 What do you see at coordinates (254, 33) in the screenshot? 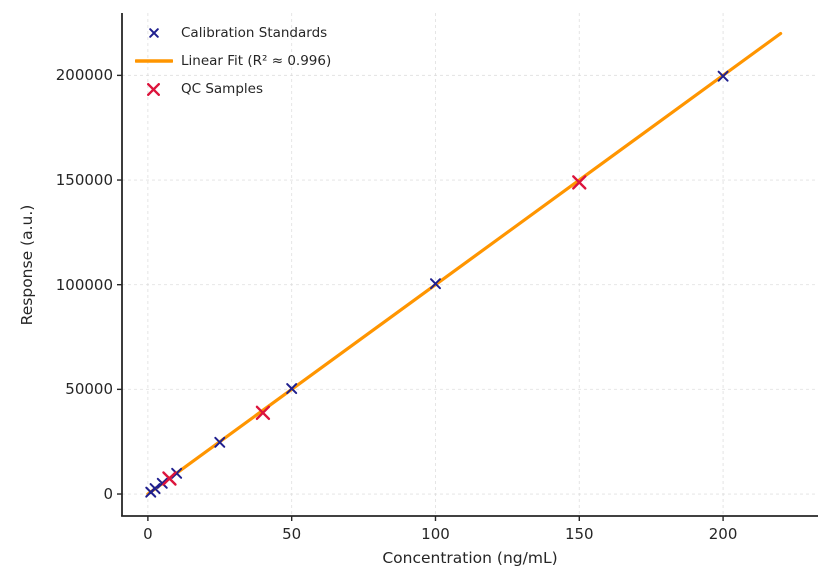
I see `legend-label: Calibration Standards` at bounding box center [254, 33].